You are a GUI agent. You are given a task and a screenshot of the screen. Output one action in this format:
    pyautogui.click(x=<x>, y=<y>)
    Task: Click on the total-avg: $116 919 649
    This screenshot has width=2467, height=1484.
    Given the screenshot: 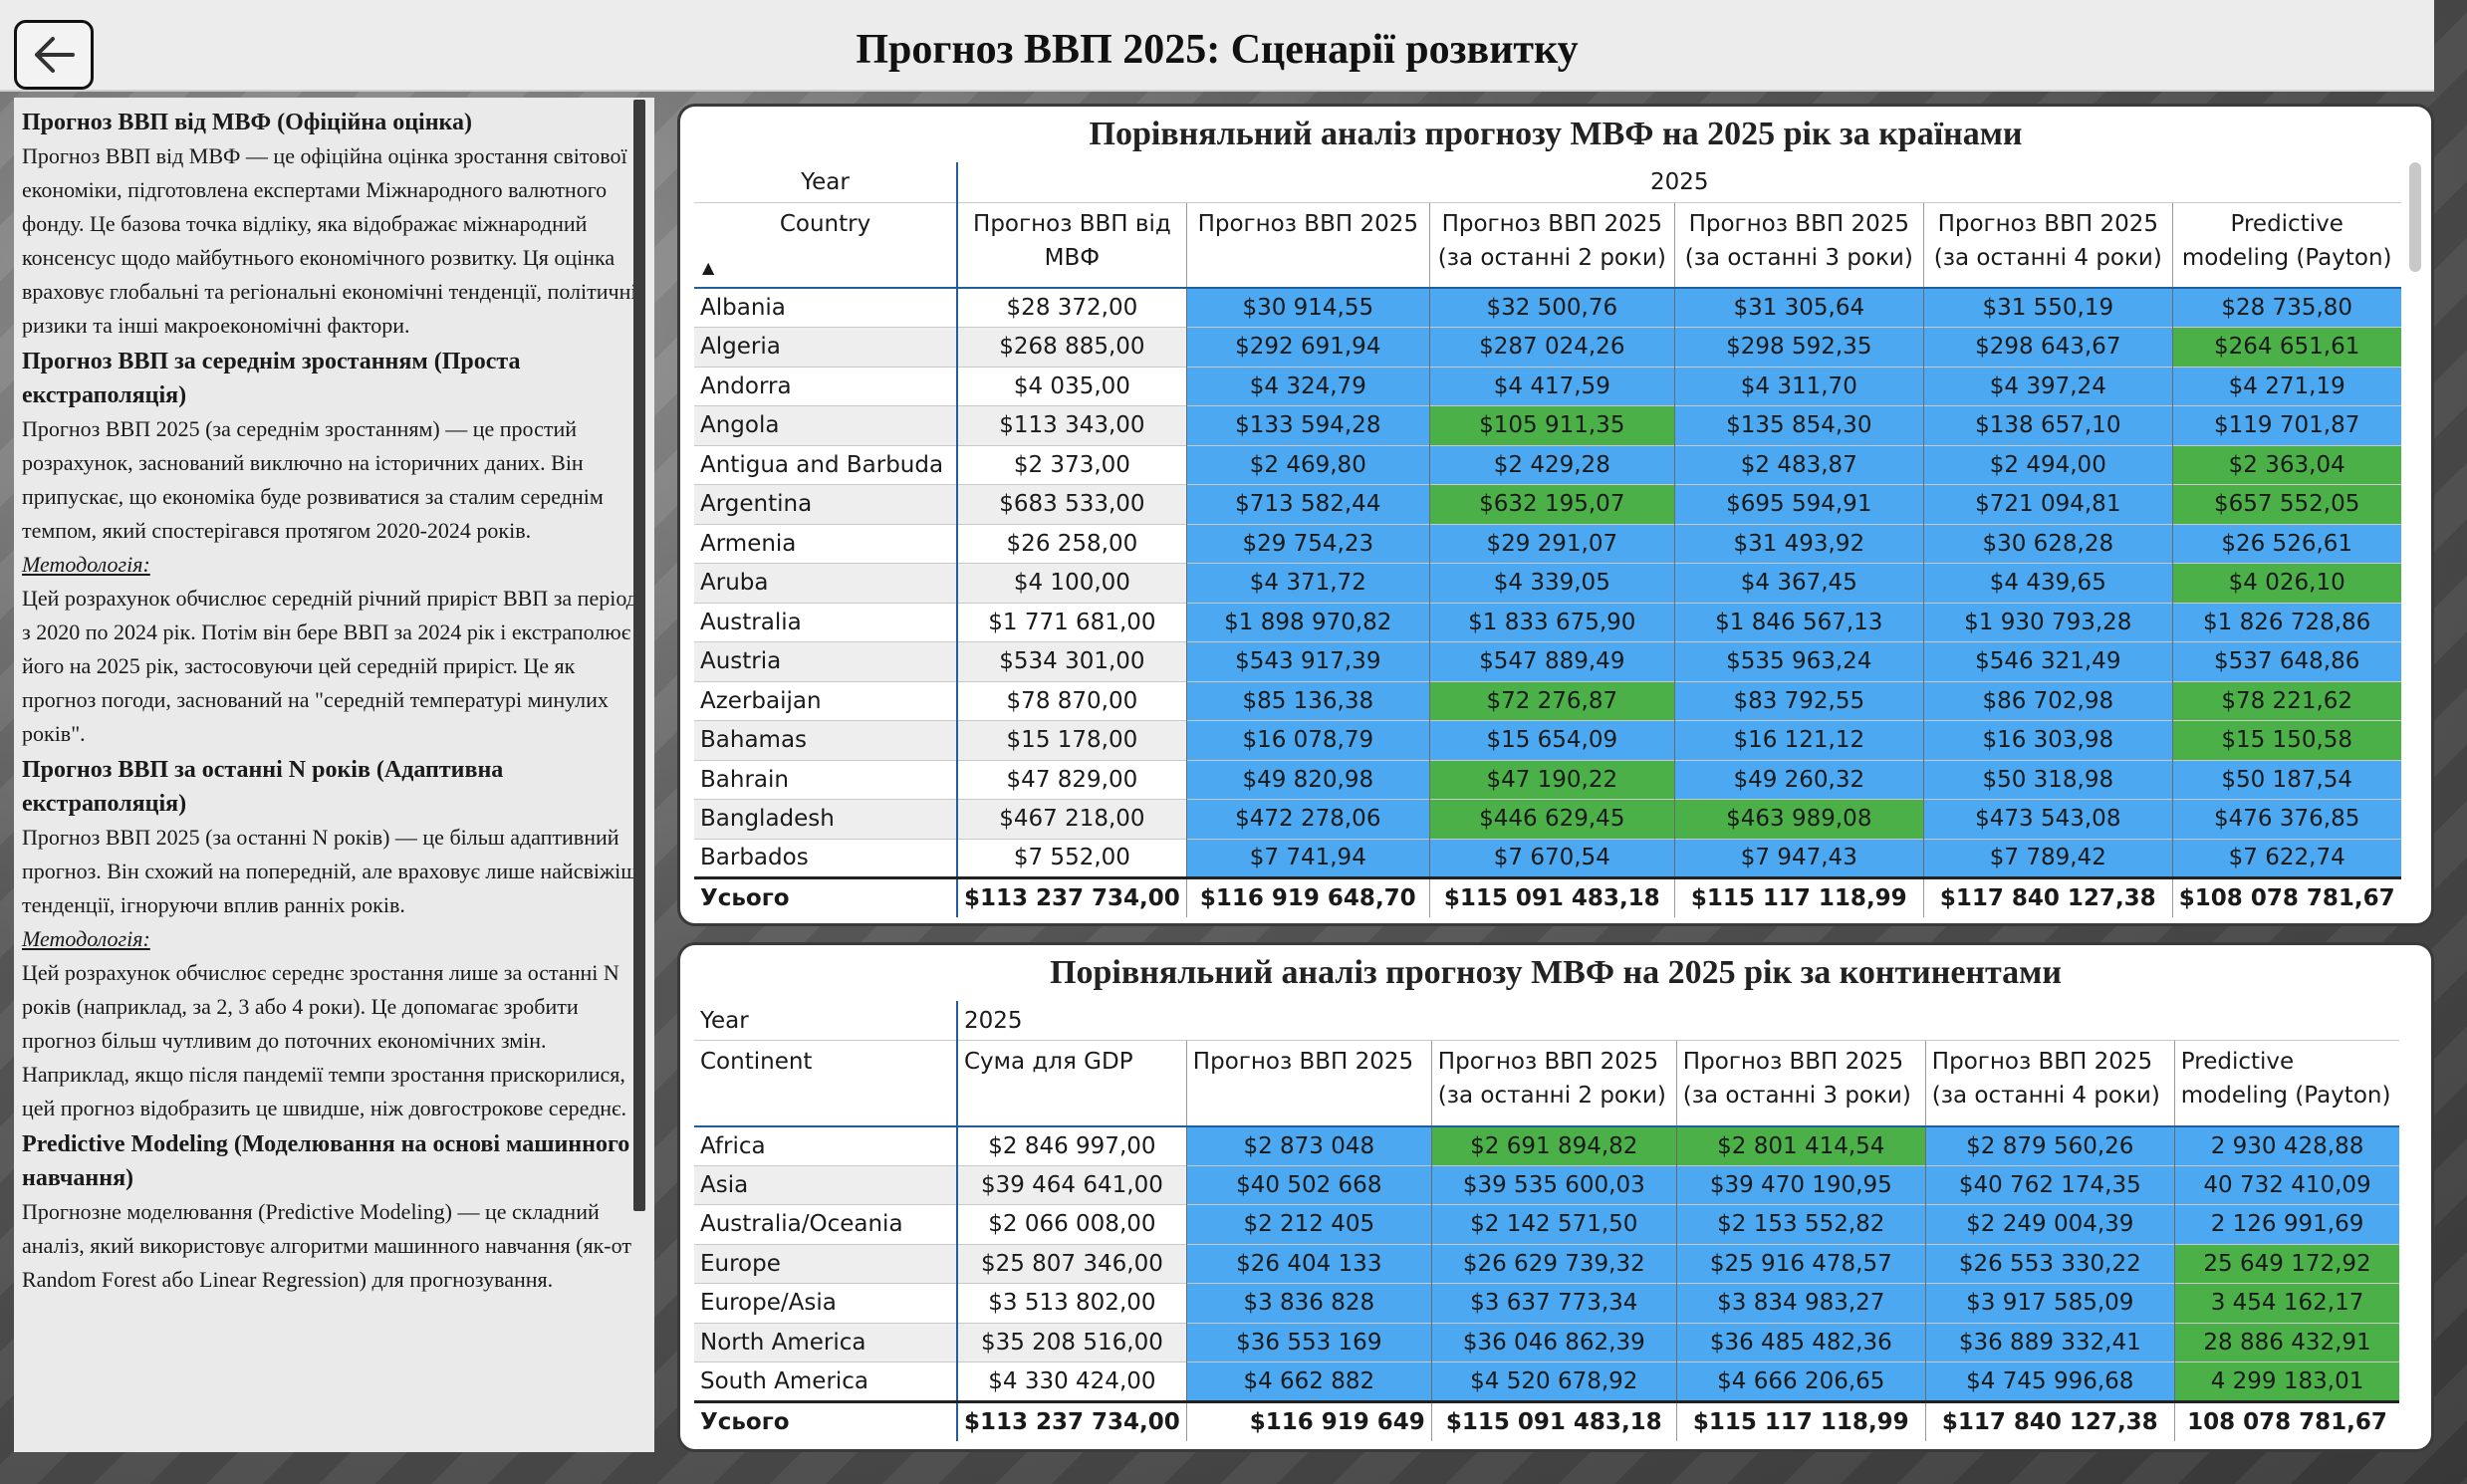 What is the action you would take?
    pyautogui.click(x=1308, y=1420)
    